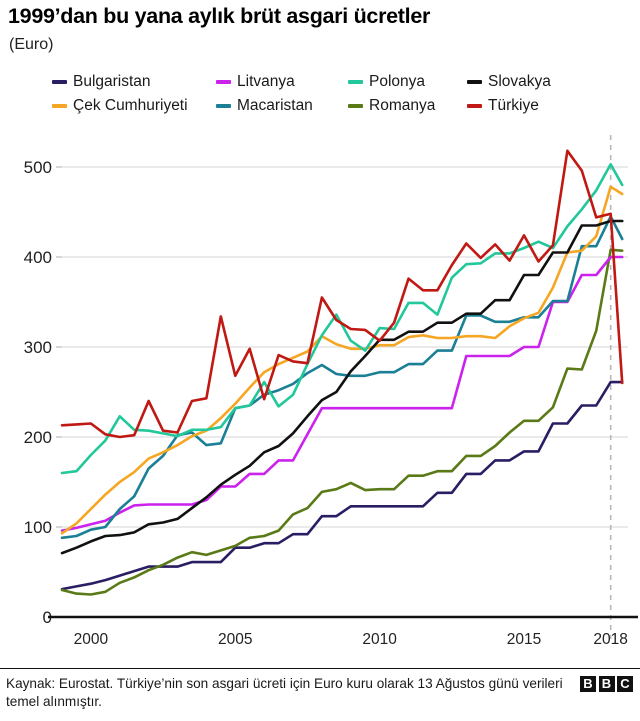 The height and width of the screenshot is (721, 640). Describe the element at coordinates (379, 639) in the screenshot. I see `x-tick-label-2010: 2010` at that location.